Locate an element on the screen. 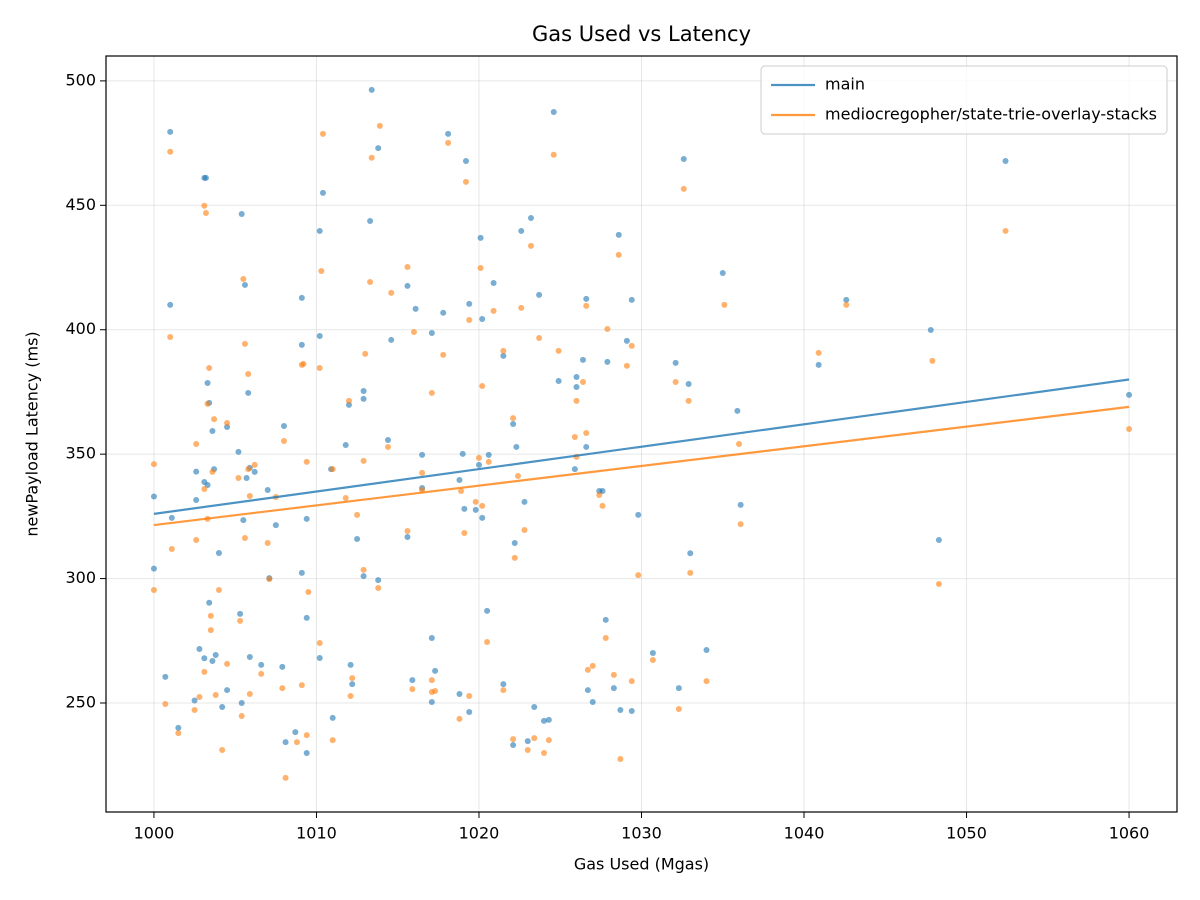 Image resolution: width=1200 pixels, height=900 pixels. y-tick-label: 500 is located at coordinates (80, 79).